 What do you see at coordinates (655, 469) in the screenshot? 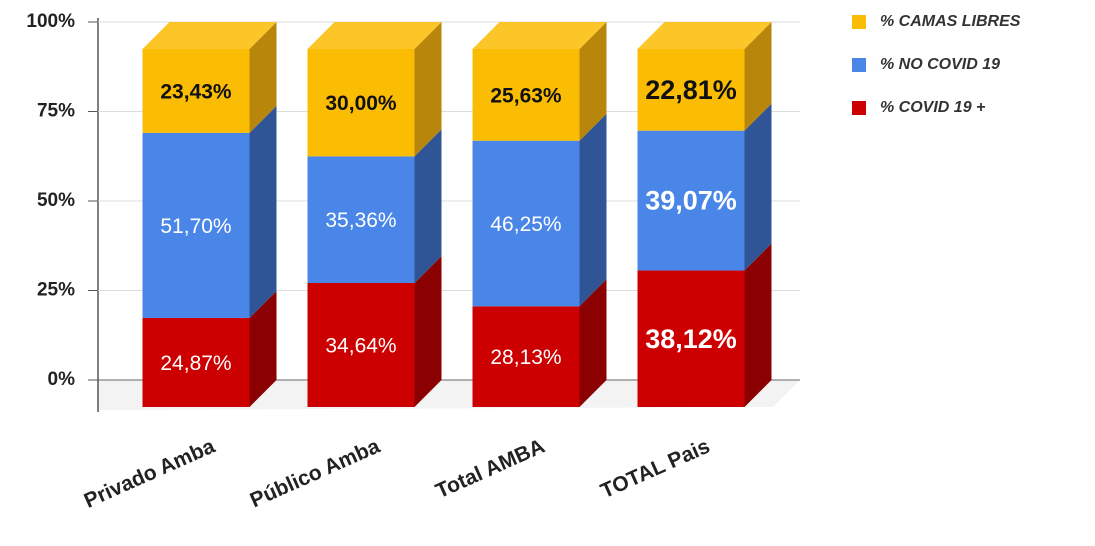
I see `x-tick-label: TOTAL Pais` at bounding box center [655, 469].